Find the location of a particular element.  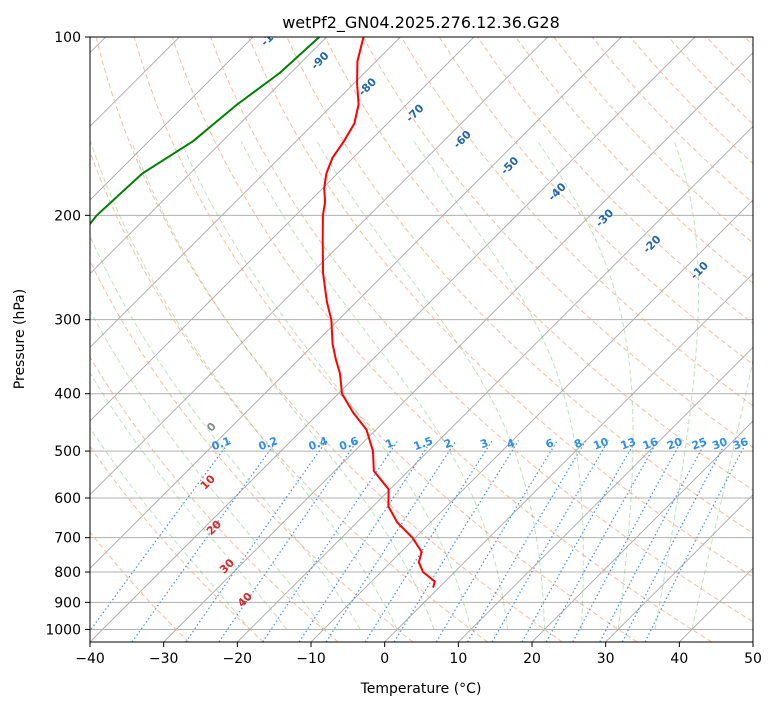

y-tick-label: 800 is located at coordinates (67, 573).